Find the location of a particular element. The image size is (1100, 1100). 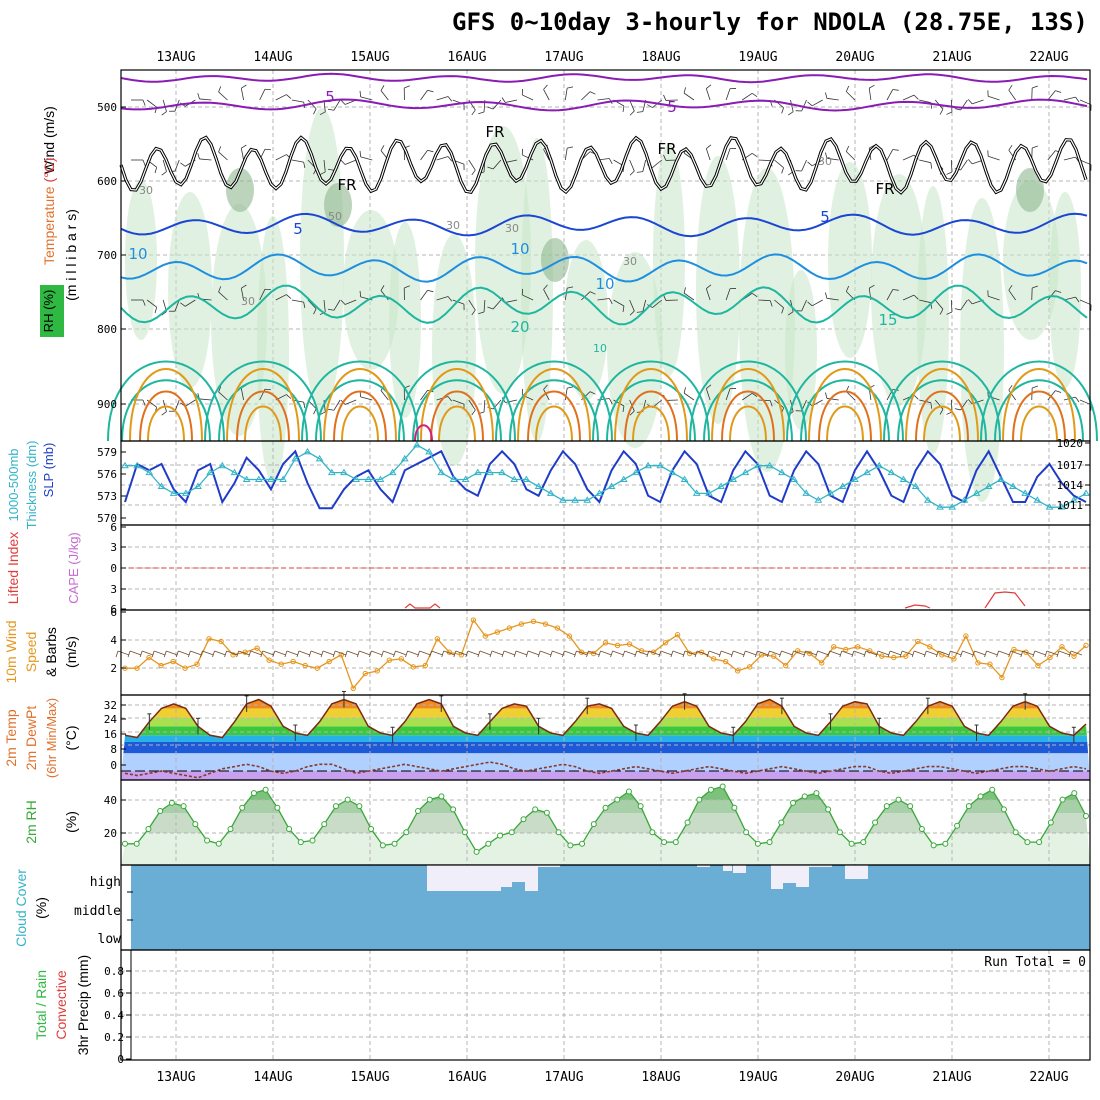

cloud-cover-fill is located at coordinates (610, 907).